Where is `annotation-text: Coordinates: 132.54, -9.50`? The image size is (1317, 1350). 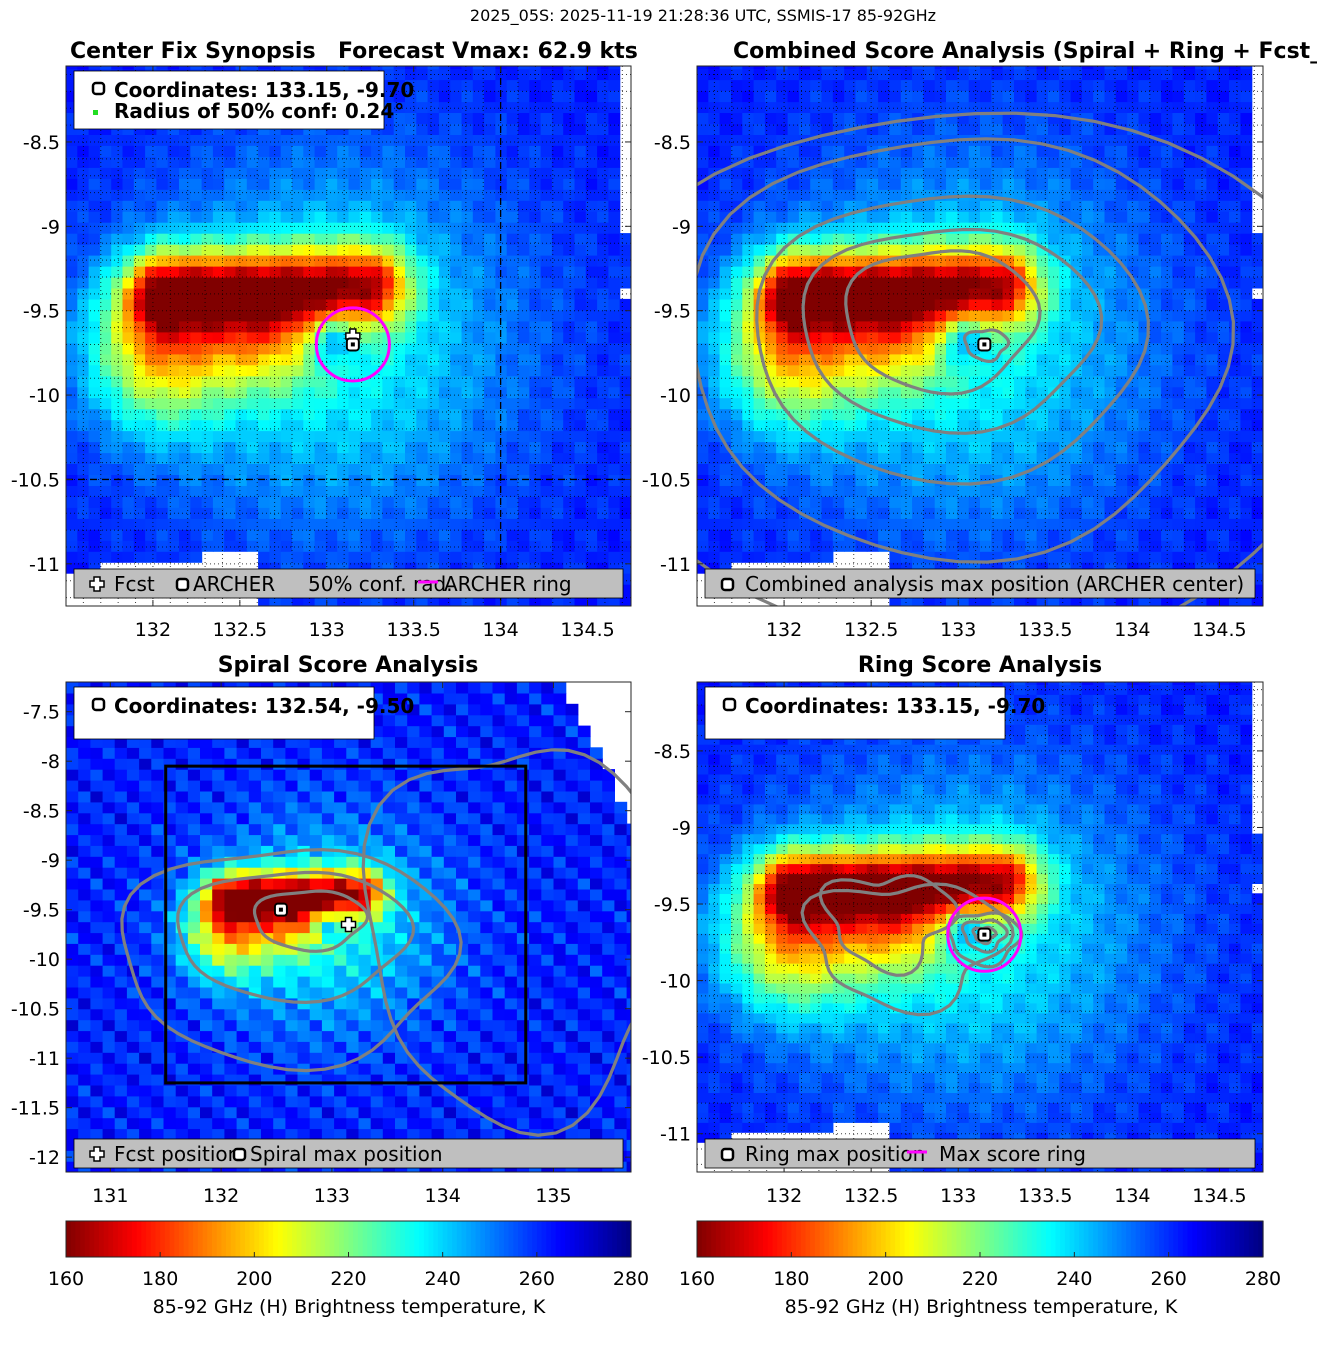 annotation-text: Coordinates: 132.54, -9.50 is located at coordinates (264, 706).